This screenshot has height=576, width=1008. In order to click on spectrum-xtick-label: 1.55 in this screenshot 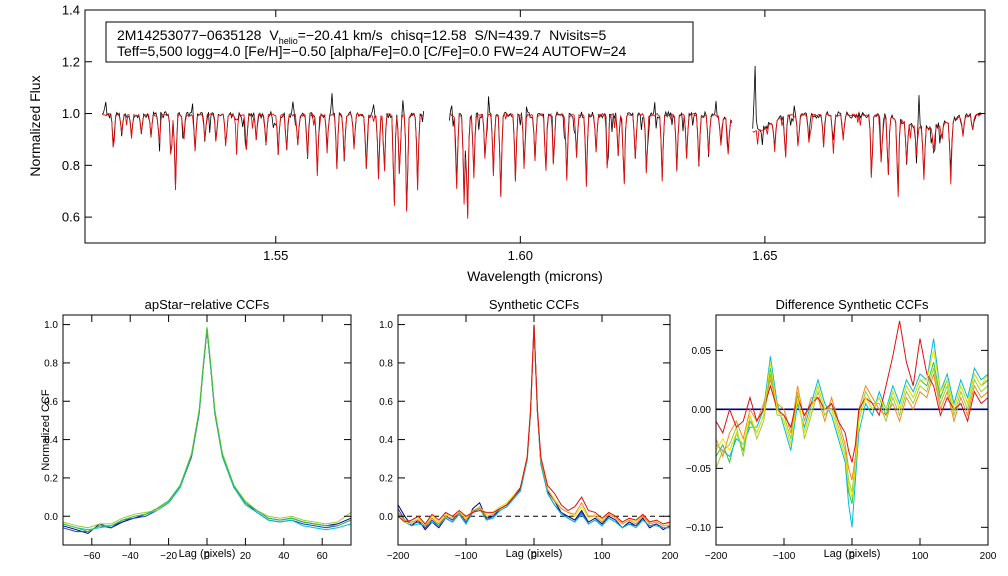, I will do `click(275, 255)`.